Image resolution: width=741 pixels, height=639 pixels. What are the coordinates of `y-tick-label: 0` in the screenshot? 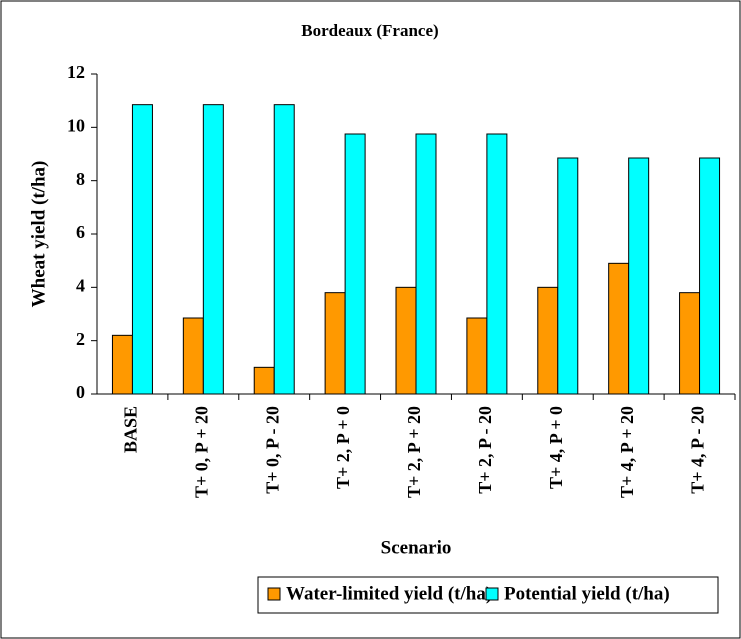 It's located at (80, 392).